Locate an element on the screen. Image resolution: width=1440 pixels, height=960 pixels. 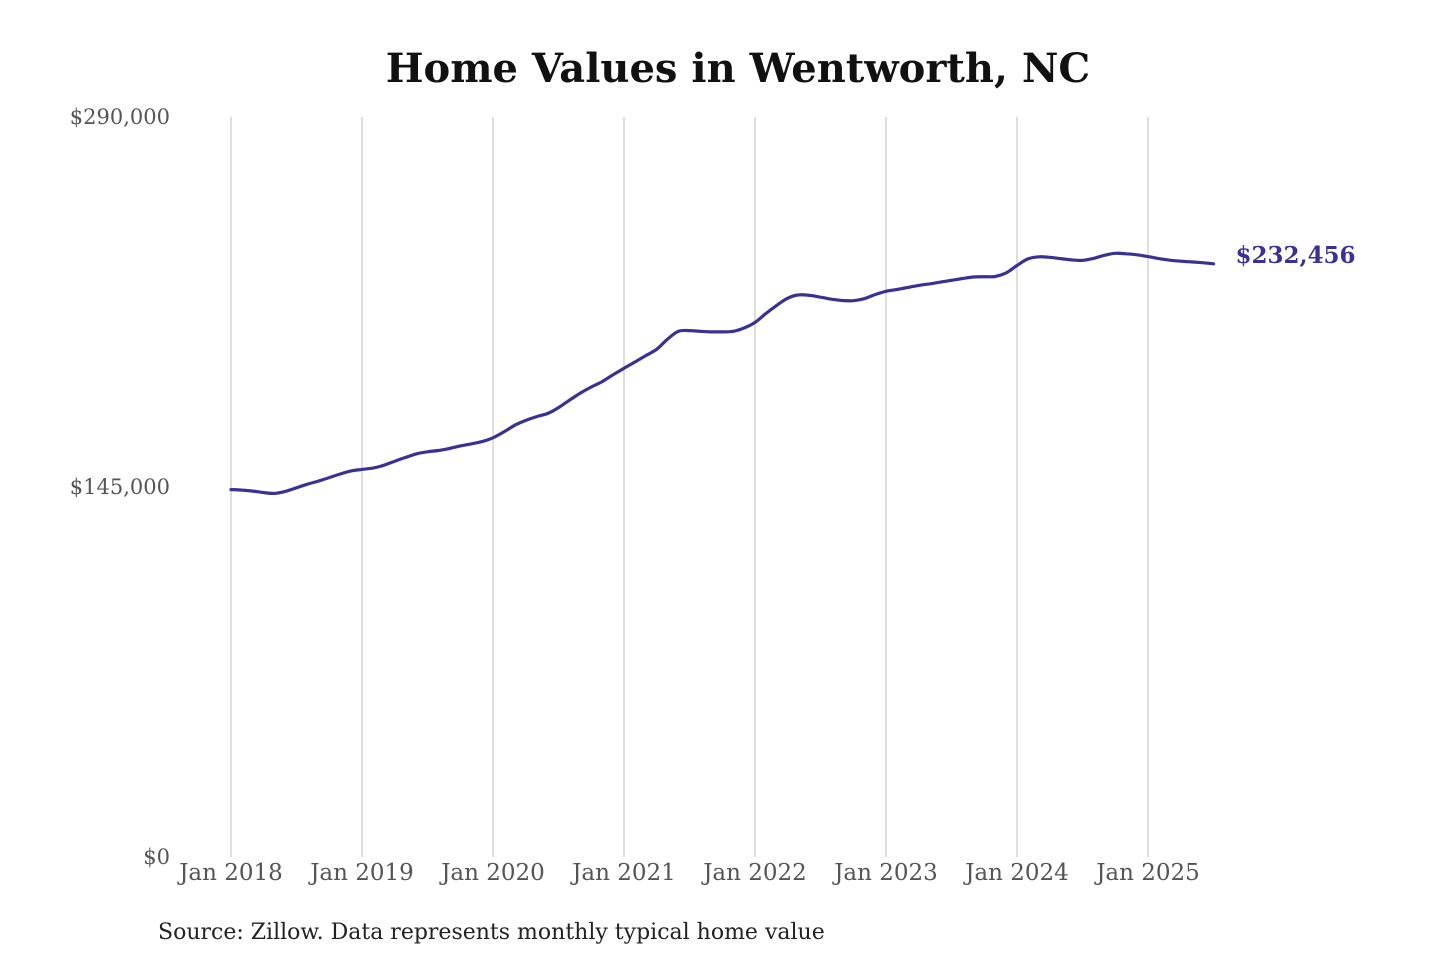
chart-title: Home Values in Wentworth, NC is located at coordinates (738, 68).